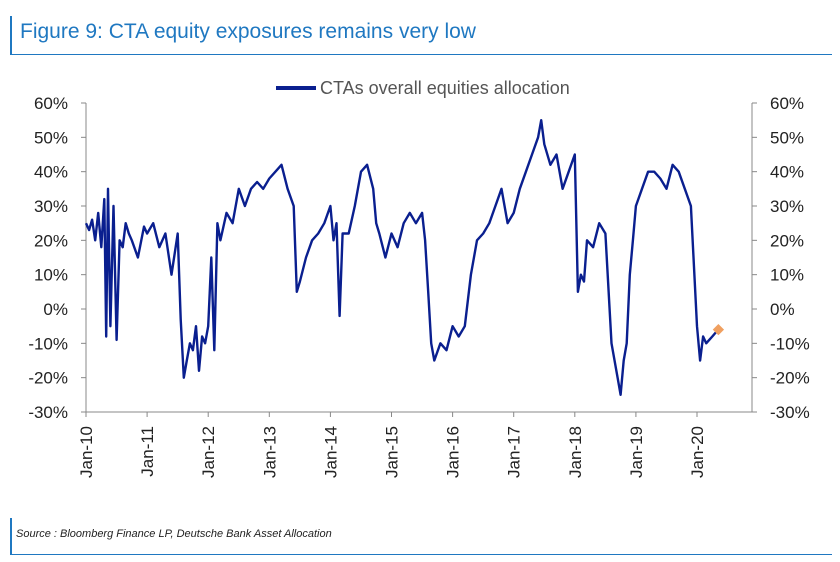  I want to click on y-tick-label-right: -30%, so click(790, 412).